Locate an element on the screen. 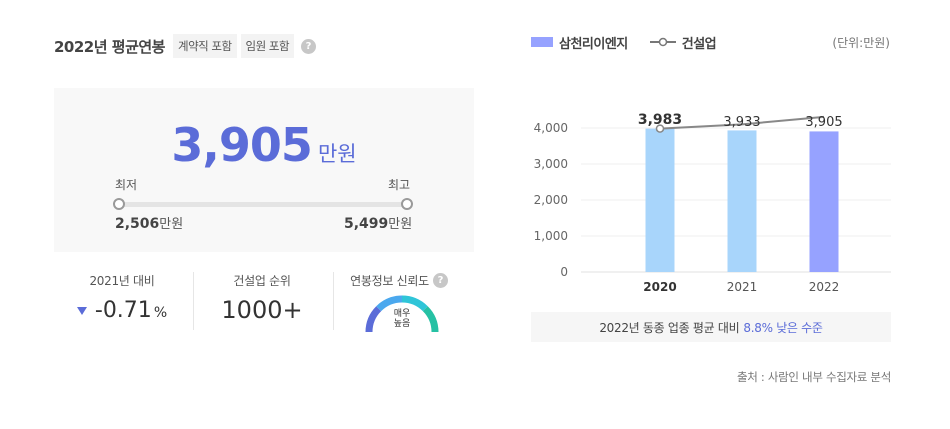  comparison-highlight: 8.8% 낮은 수준 is located at coordinates (783, 327).